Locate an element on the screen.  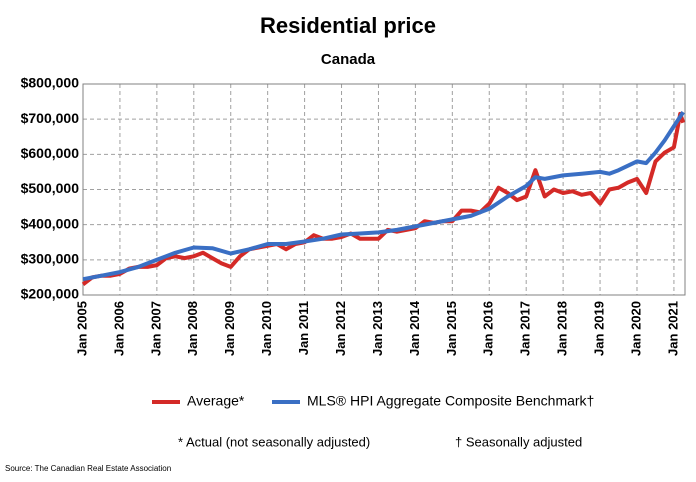
x-tick-label: Jan 2008 is located at coordinates (192, 328).